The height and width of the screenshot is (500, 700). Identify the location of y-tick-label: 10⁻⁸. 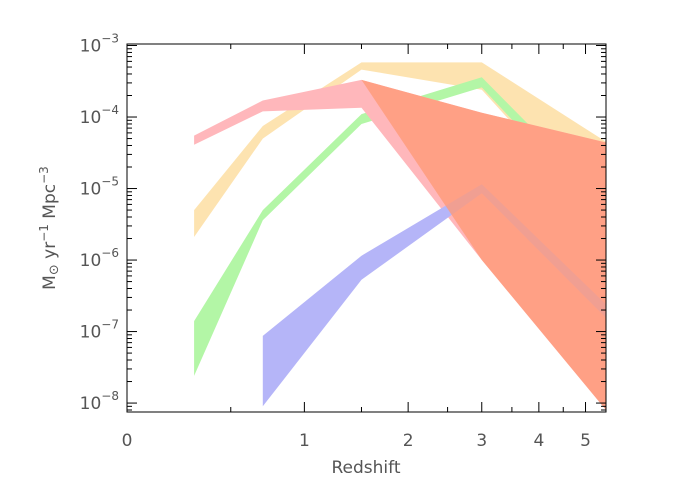
(99, 401).